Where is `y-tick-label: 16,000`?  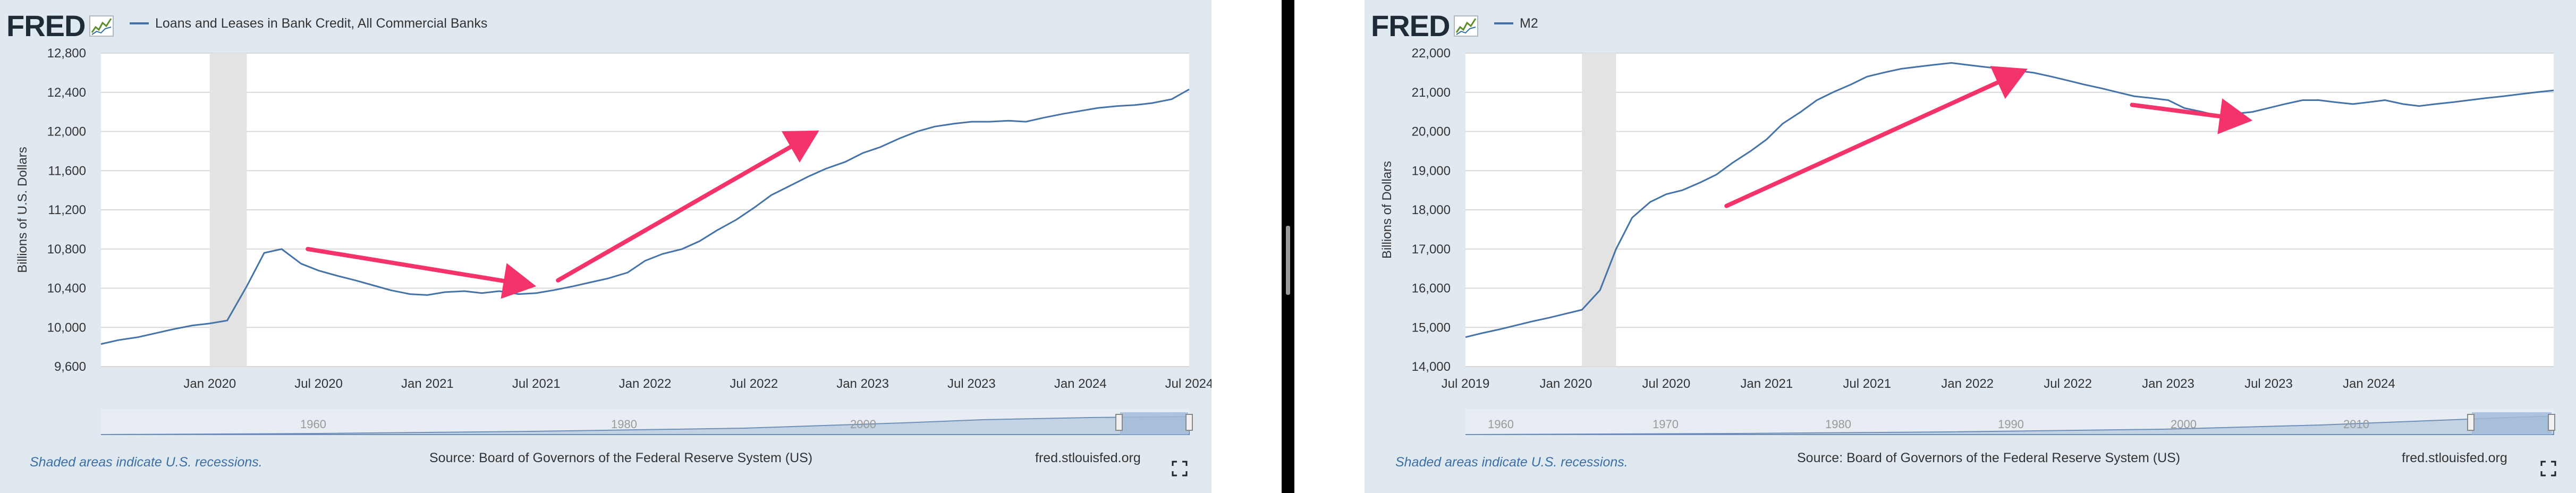 y-tick-label: 16,000 is located at coordinates (1431, 289).